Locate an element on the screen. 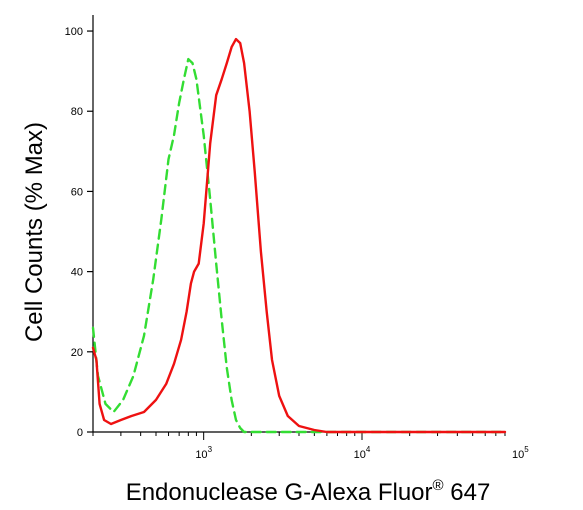 This screenshot has width=583, height=510. y-tick-label: 0 is located at coordinates (80, 433).